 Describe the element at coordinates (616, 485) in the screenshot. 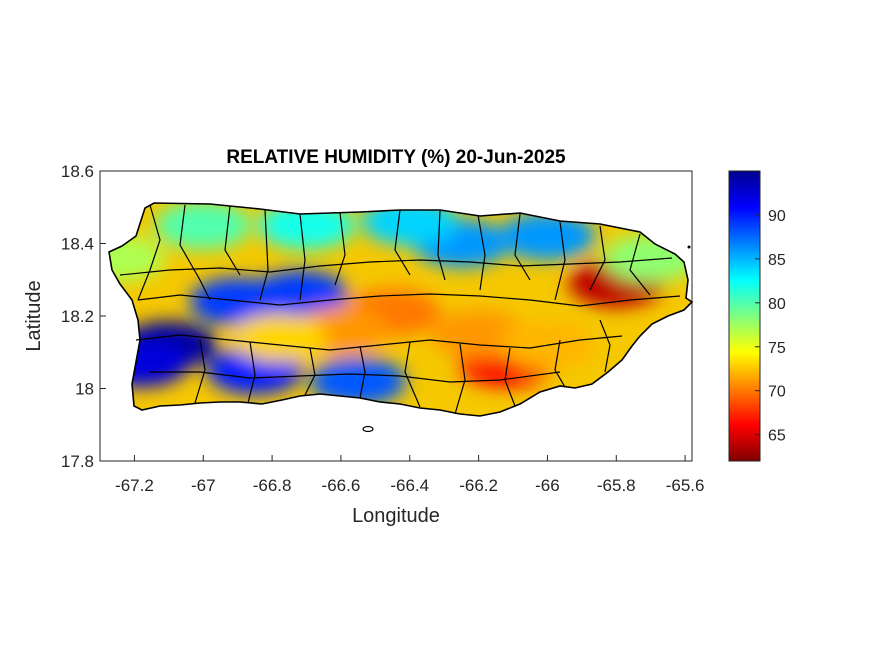

I see `x-tick-label: -65.8` at that location.